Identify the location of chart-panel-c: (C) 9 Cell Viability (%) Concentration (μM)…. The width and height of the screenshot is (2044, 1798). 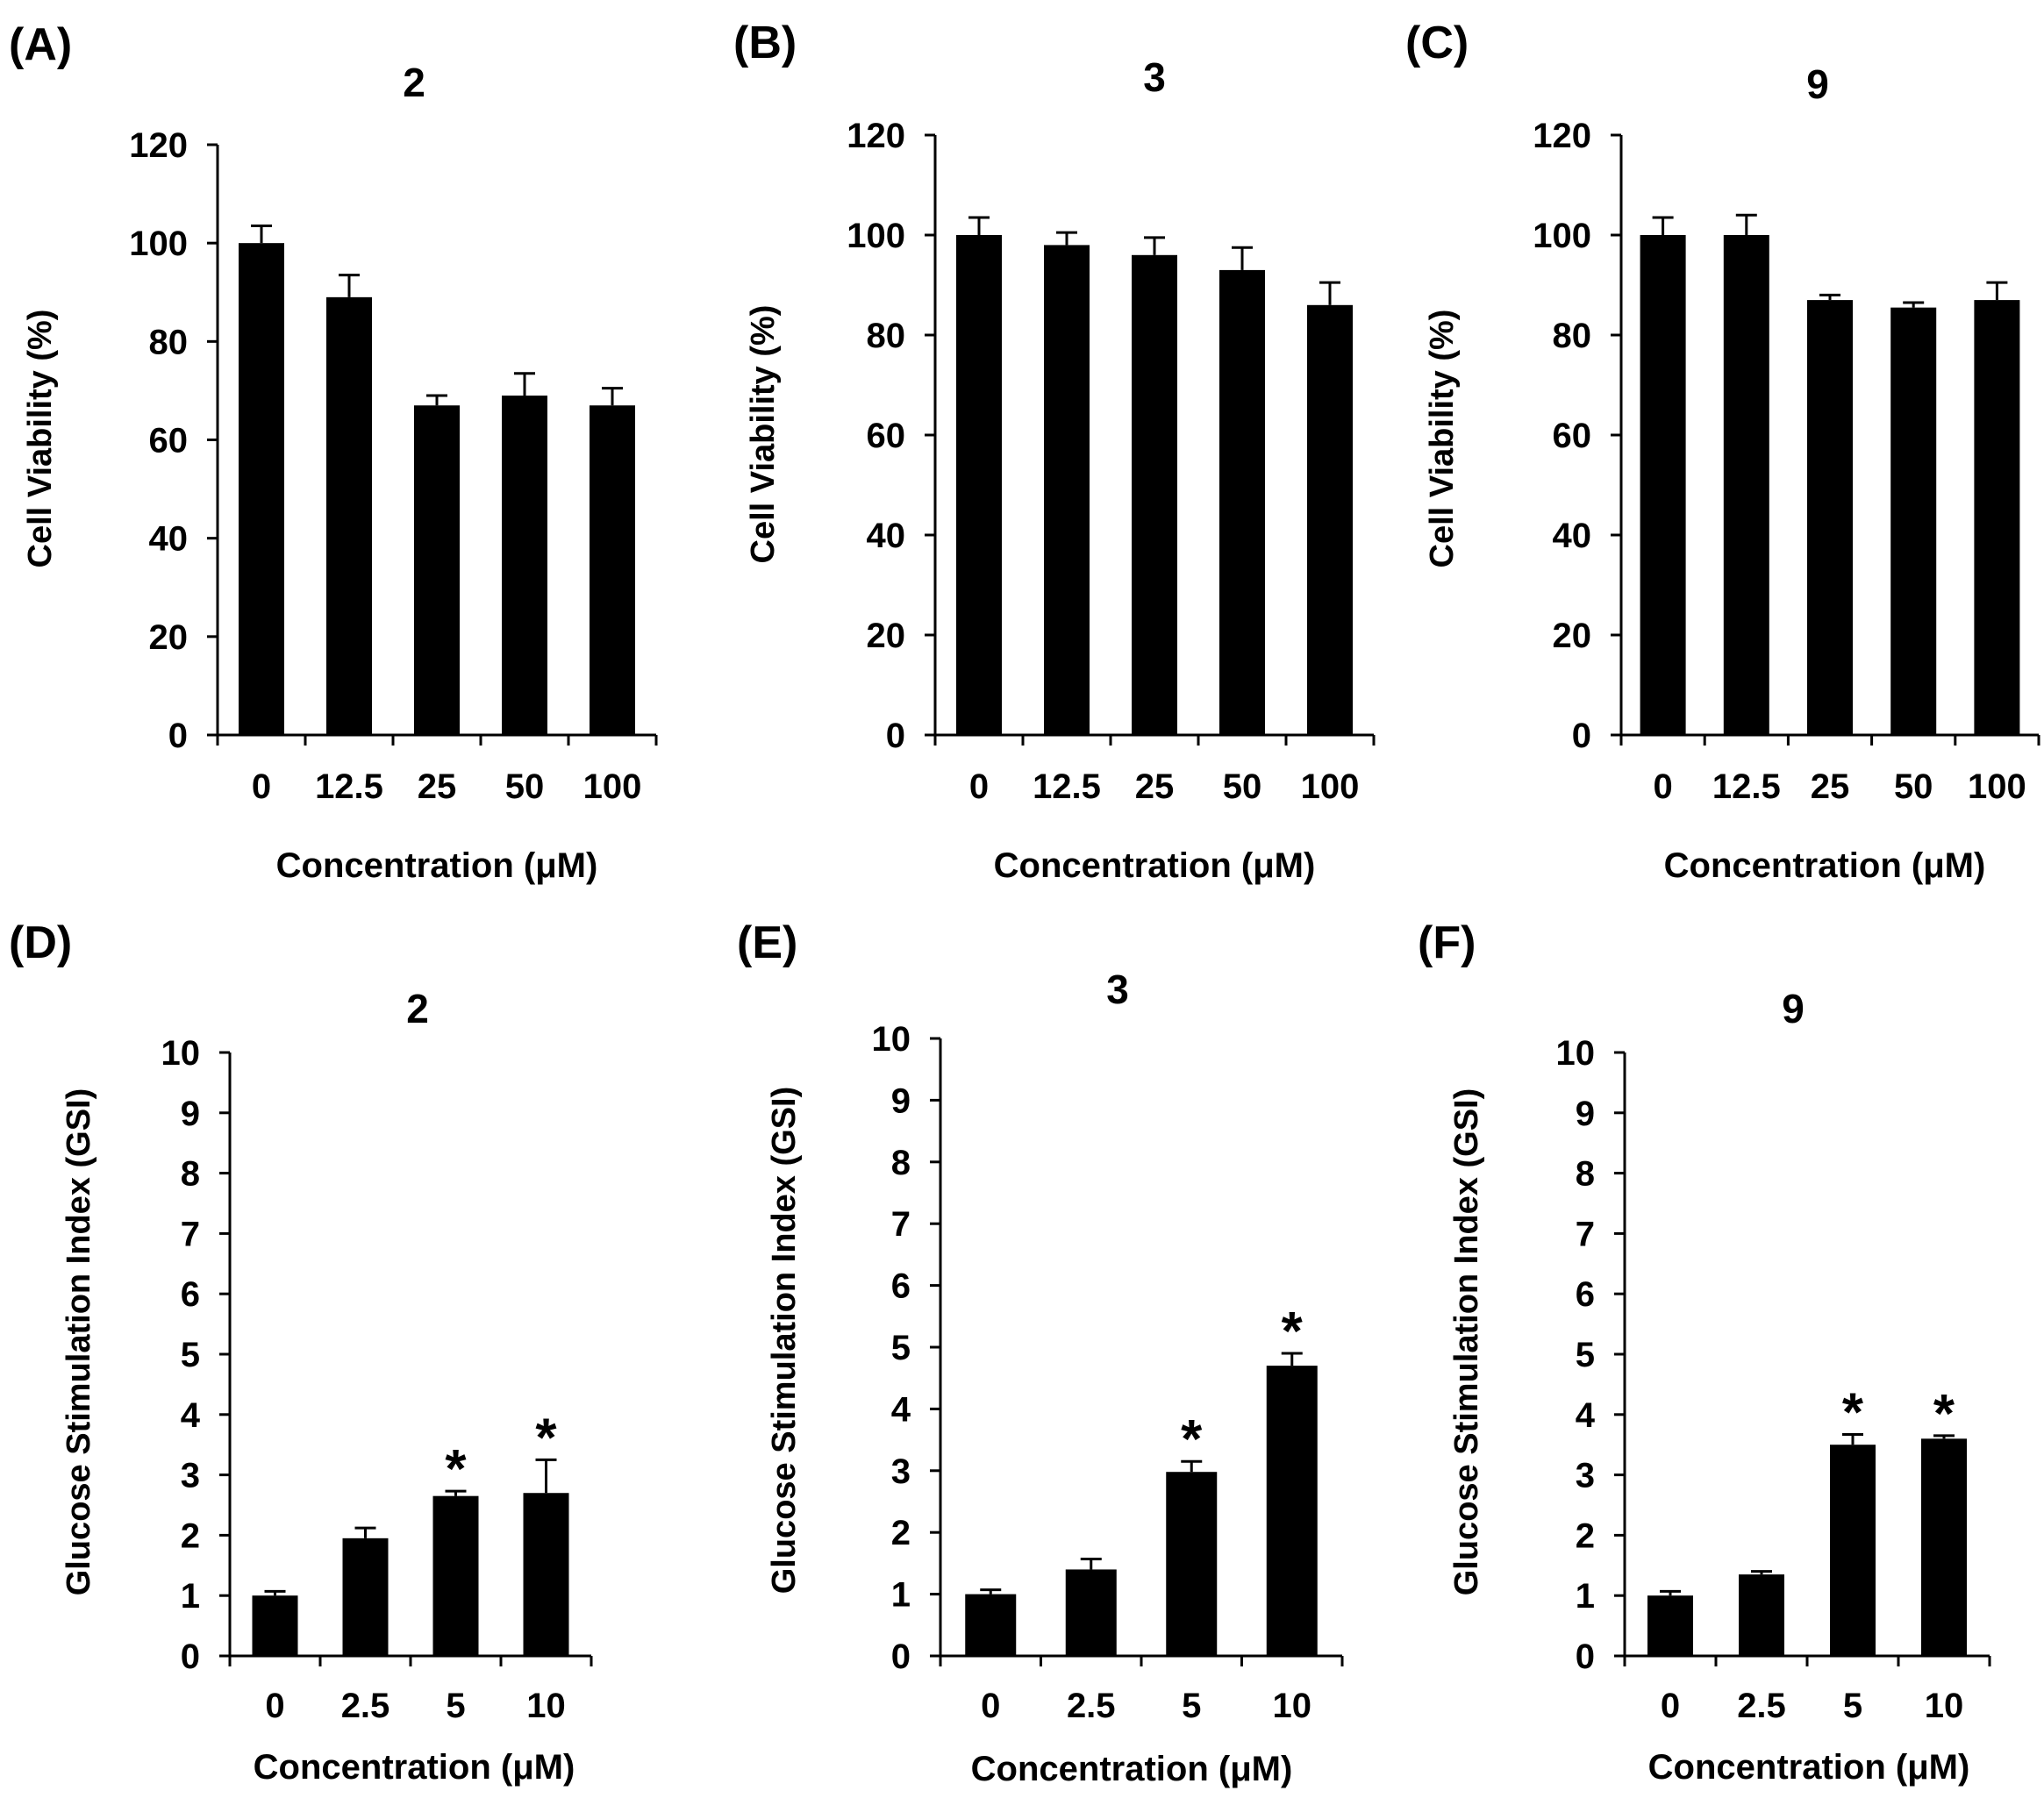
(1722, 451).